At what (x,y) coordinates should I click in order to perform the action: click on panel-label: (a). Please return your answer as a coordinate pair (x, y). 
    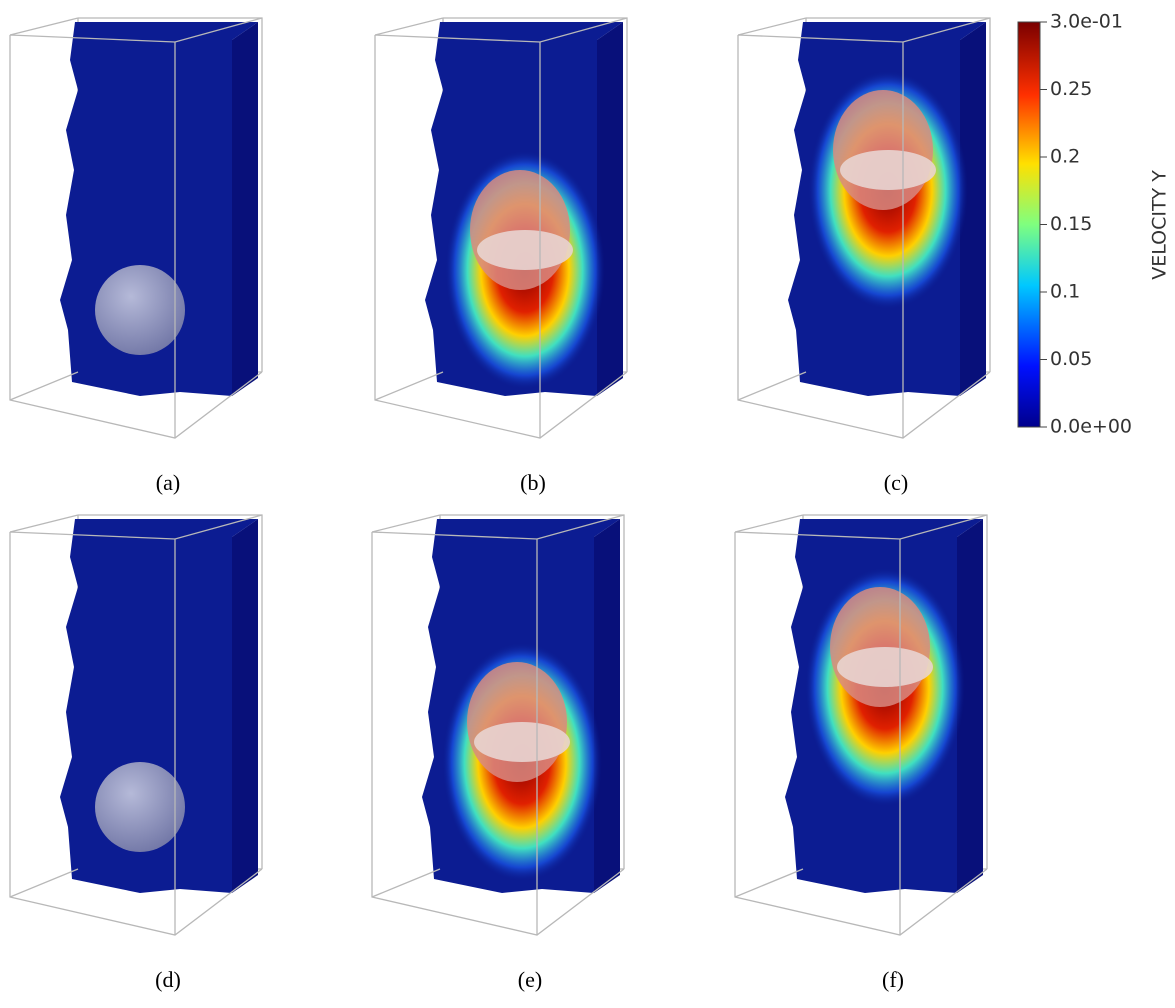
    Looking at the image, I should click on (168, 482).